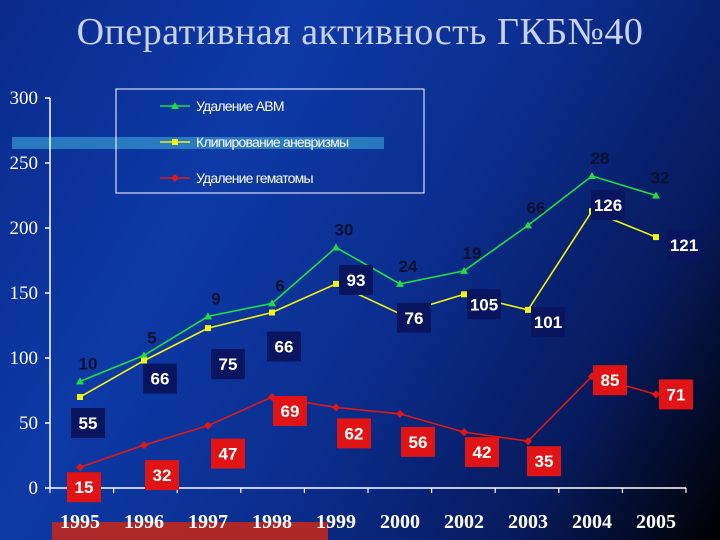  What do you see at coordinates (344, 230) in the screenshot?
I see `series-1-data-label: 30` at bounding box center [344, 230].